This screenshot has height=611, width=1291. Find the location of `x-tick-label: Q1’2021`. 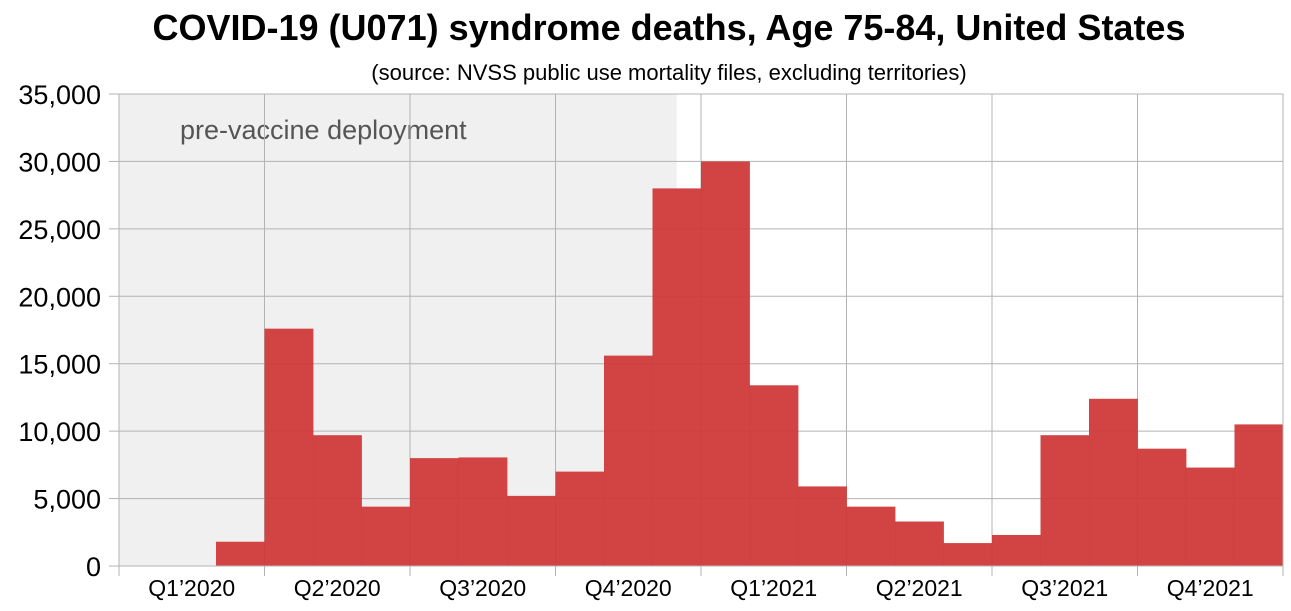

x-tick-label: Q1’2021 is located at coordinates (773, 588).